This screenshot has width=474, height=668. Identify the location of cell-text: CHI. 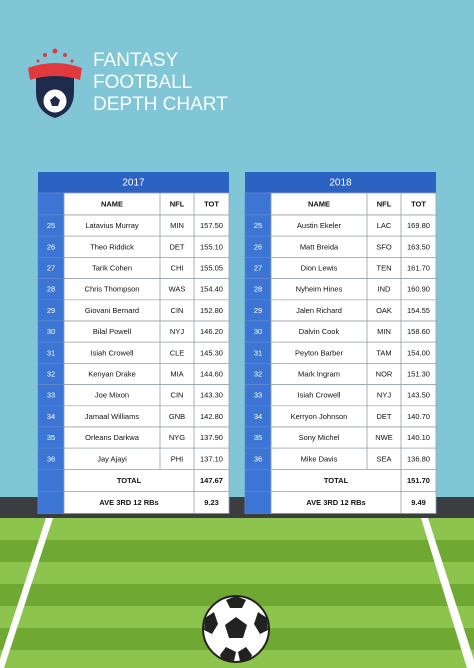
(177, 267).